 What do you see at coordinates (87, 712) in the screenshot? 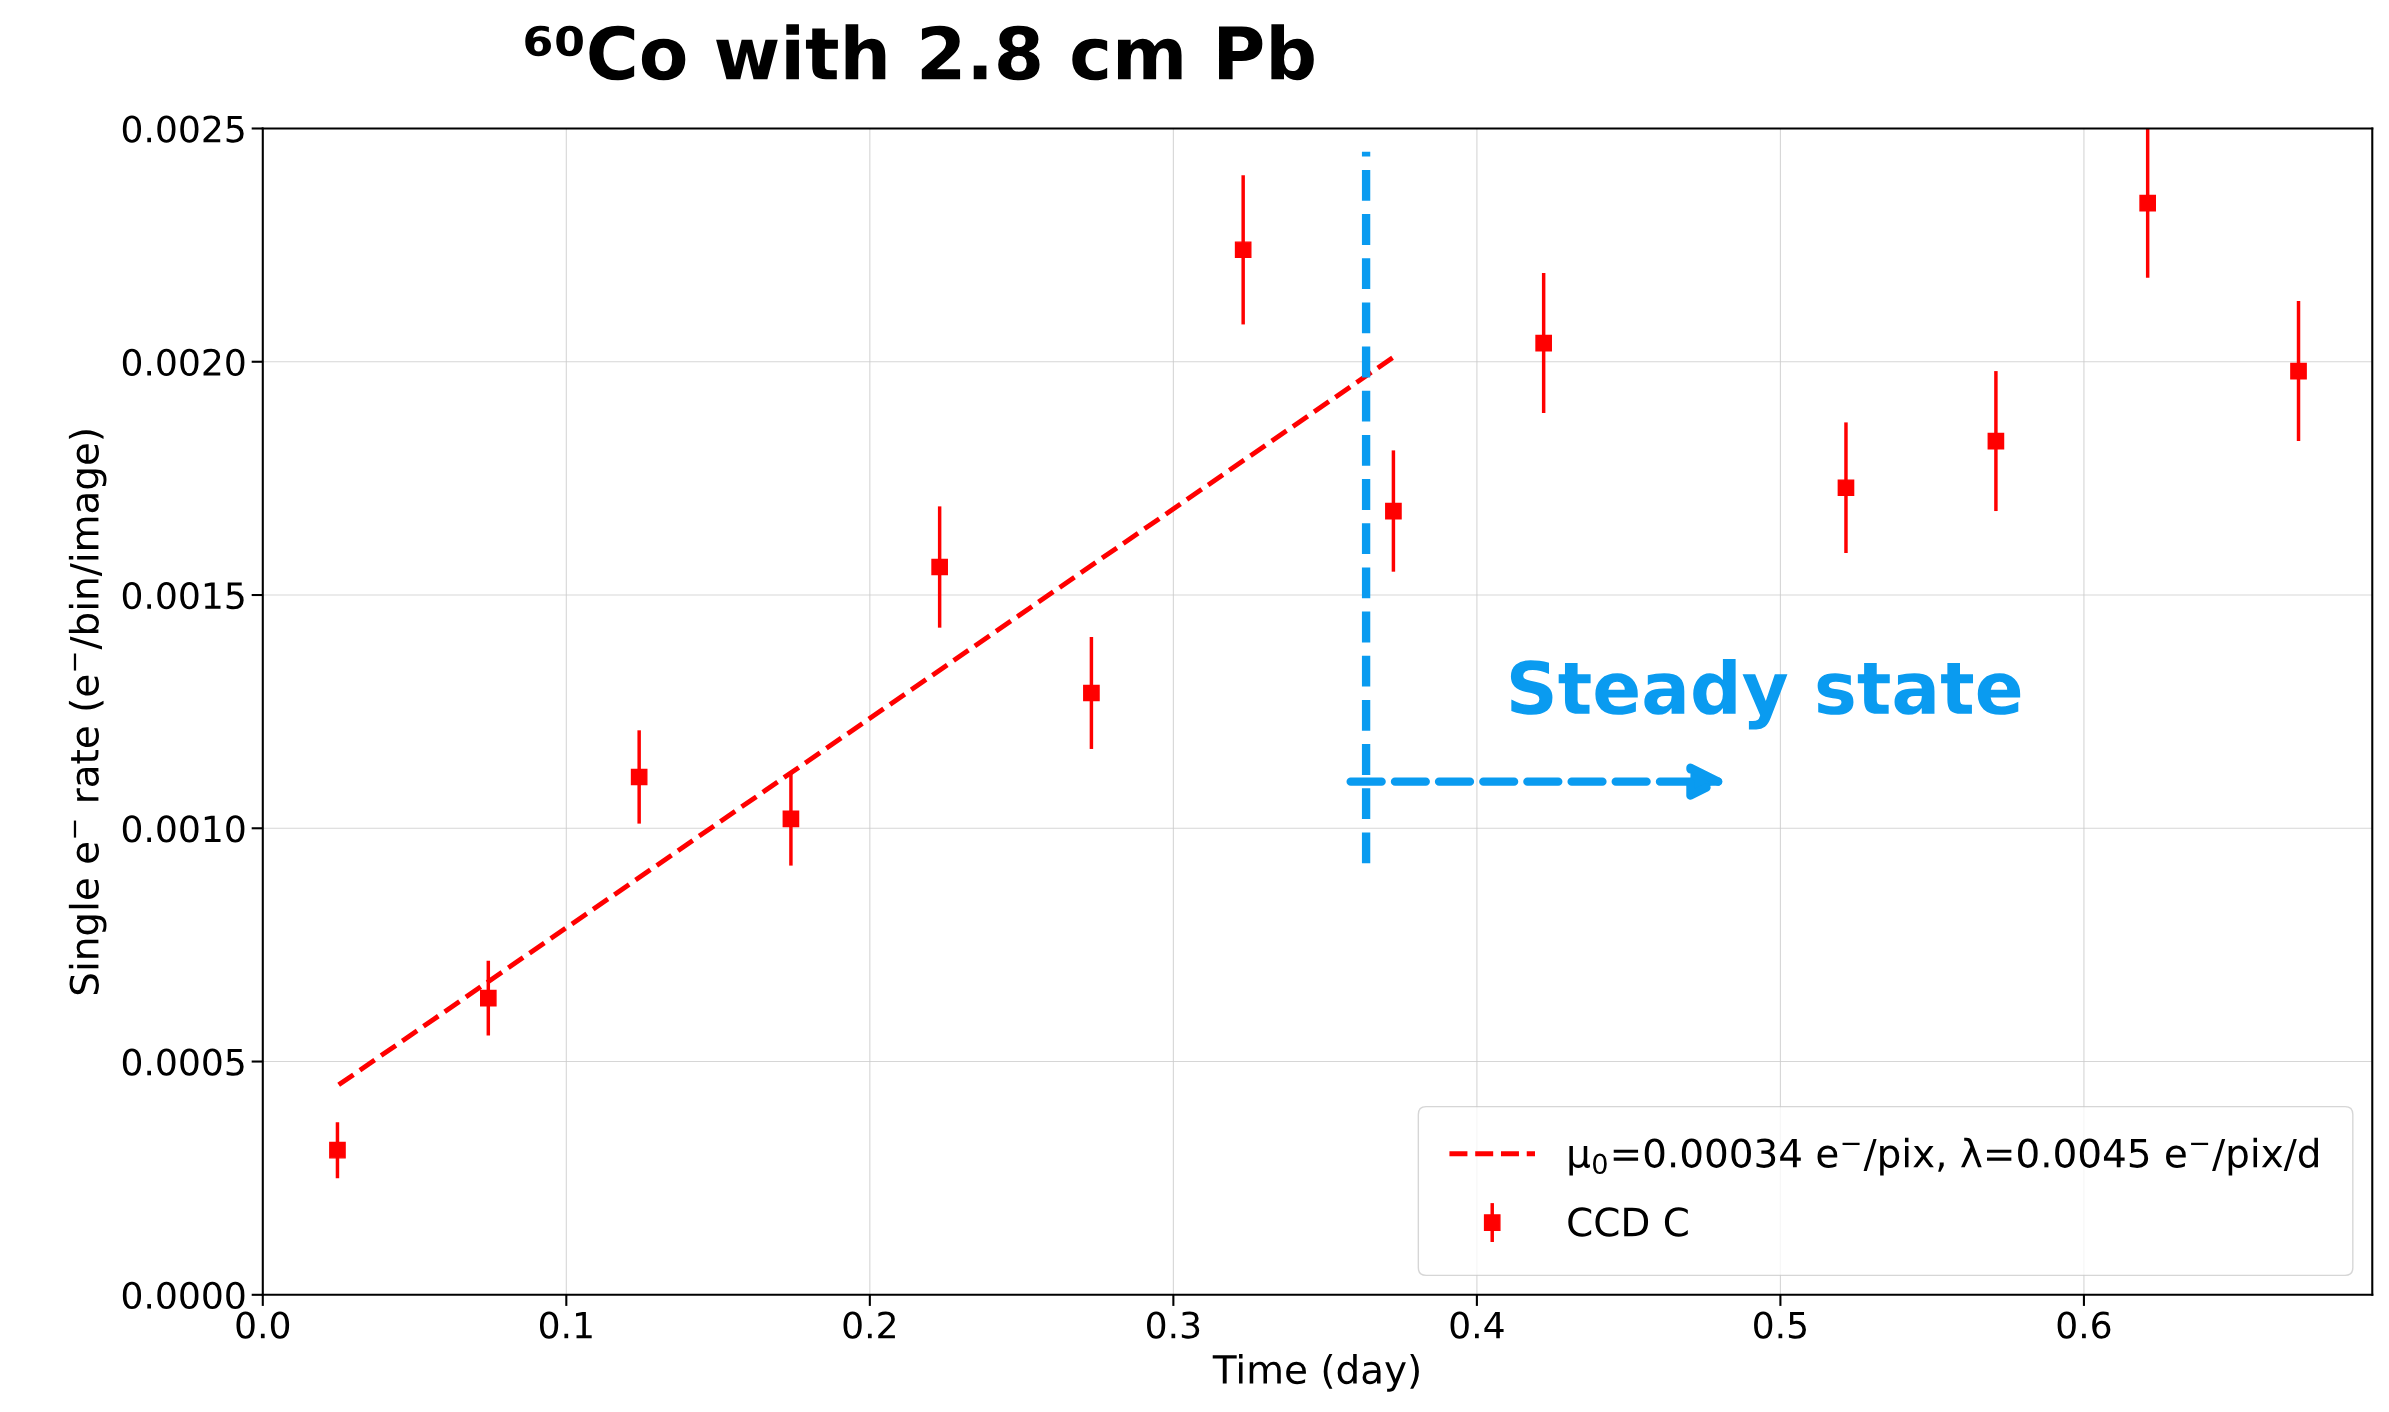
I see `y-axis-title: Single e$^{−}$ rate (e$^{−}$/bin/image)` at bounding box center [87, 712].